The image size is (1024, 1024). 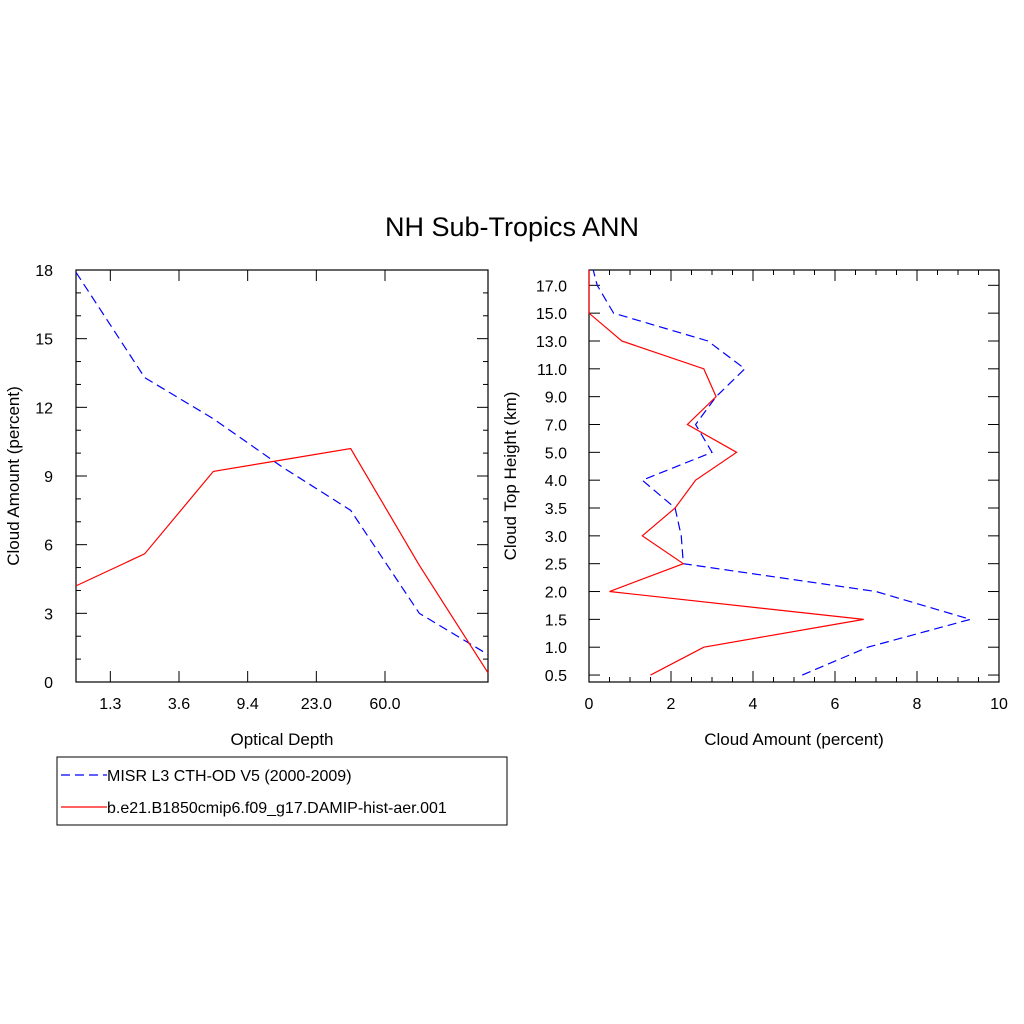 What do you see at coordinates (589, 704) in the screenshot?
I see `right-x-tick-label: 0` at bounding box center [589, 704].